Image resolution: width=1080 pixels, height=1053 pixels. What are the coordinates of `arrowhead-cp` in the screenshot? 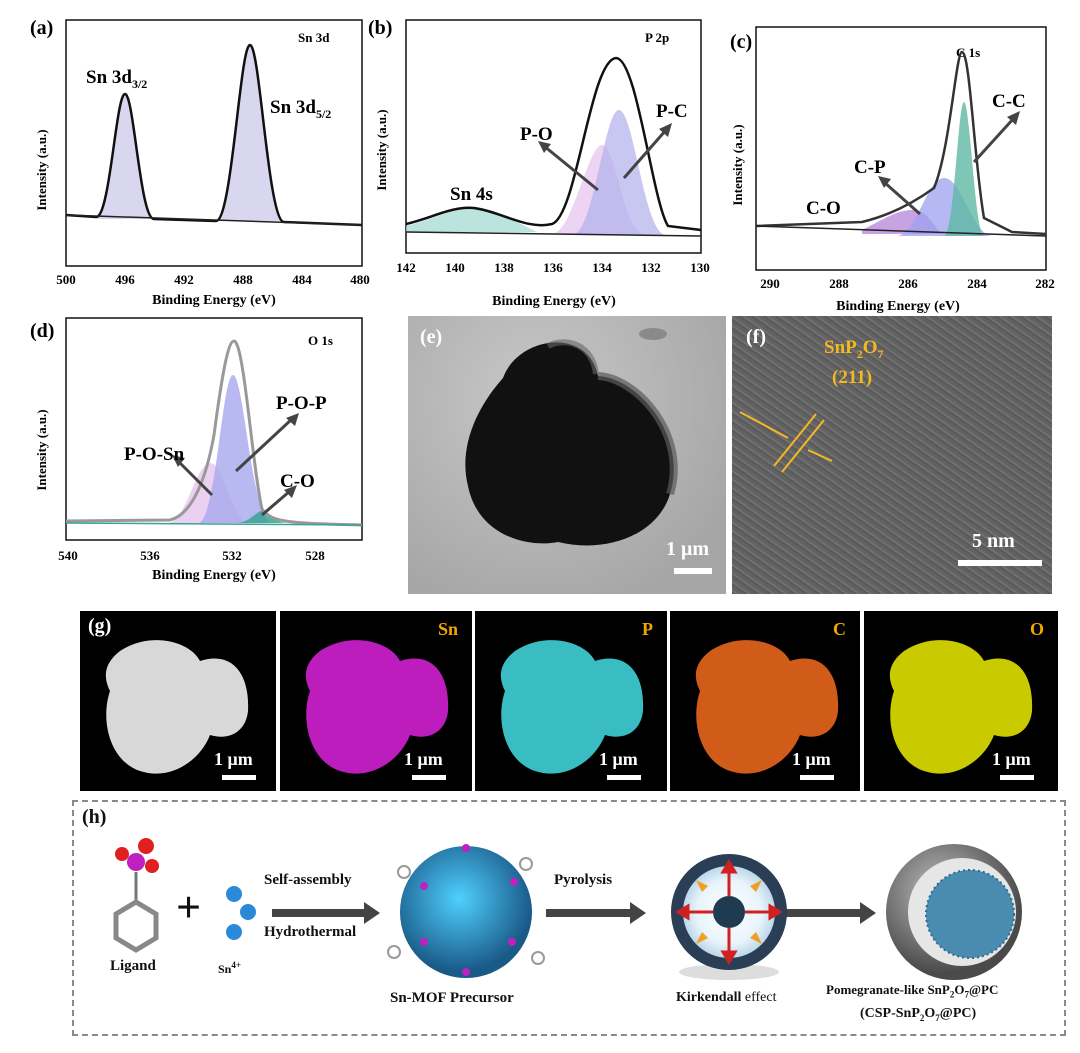 It's located at (884, 182).